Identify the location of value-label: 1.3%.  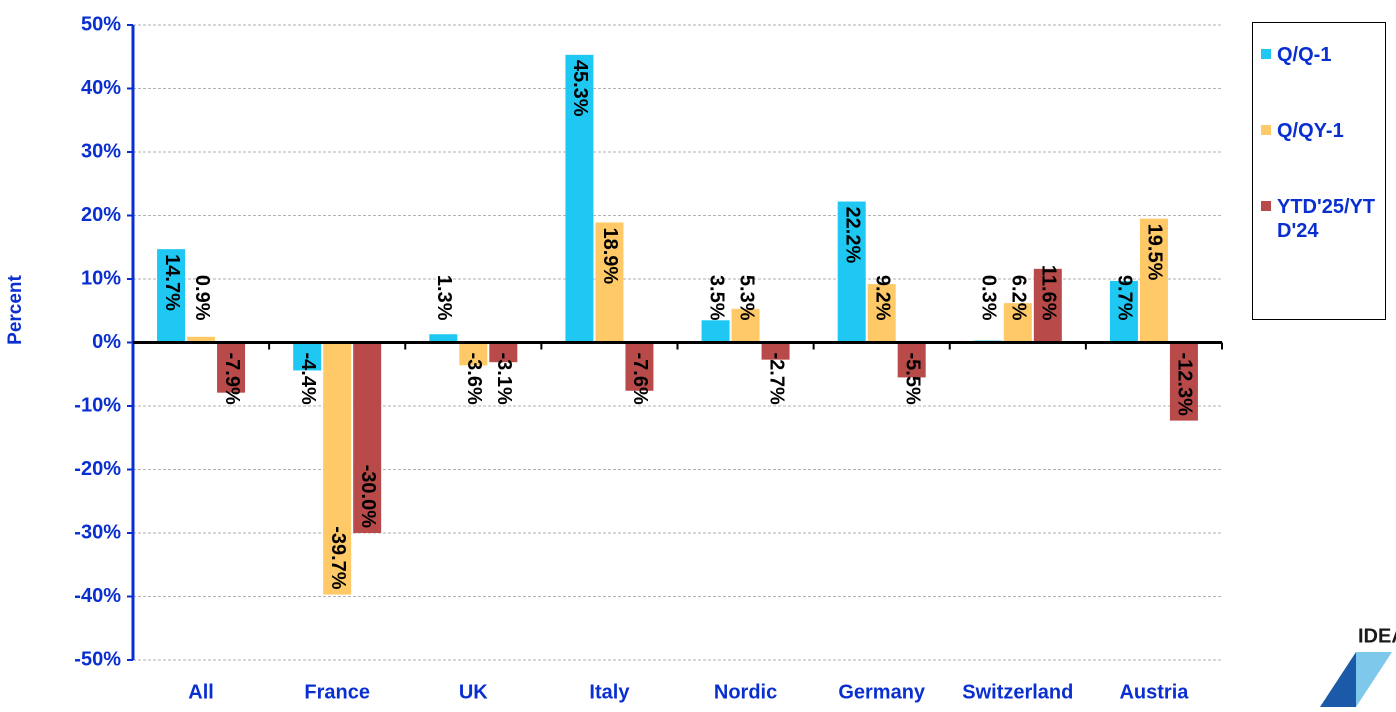
(444, 298).